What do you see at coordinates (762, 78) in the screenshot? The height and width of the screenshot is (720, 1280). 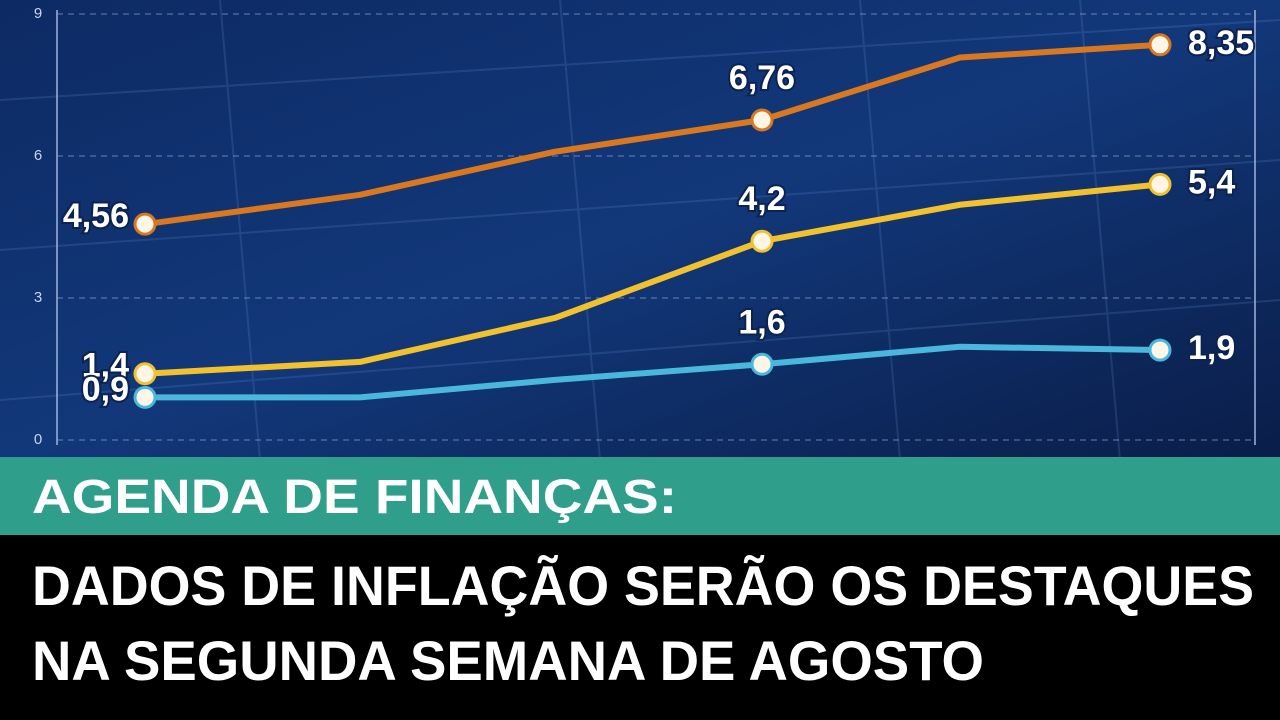 I see `data-label: 6,76` at bounding box center [762, 78].